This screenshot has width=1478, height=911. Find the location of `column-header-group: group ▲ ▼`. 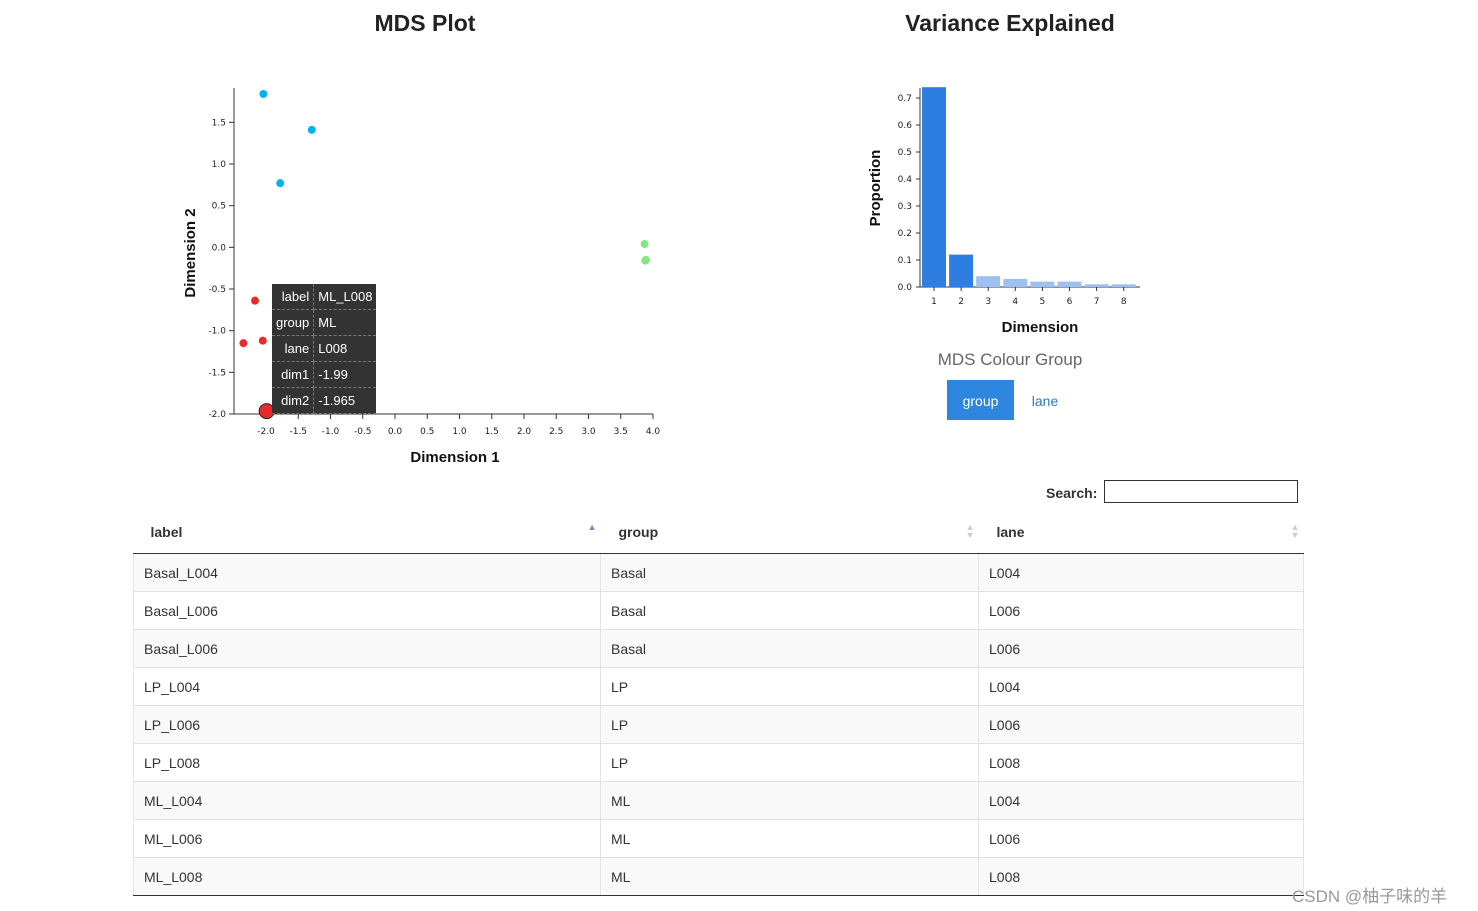

column-header-group: group ▲ ▼ is located at coordinates (789, 532).